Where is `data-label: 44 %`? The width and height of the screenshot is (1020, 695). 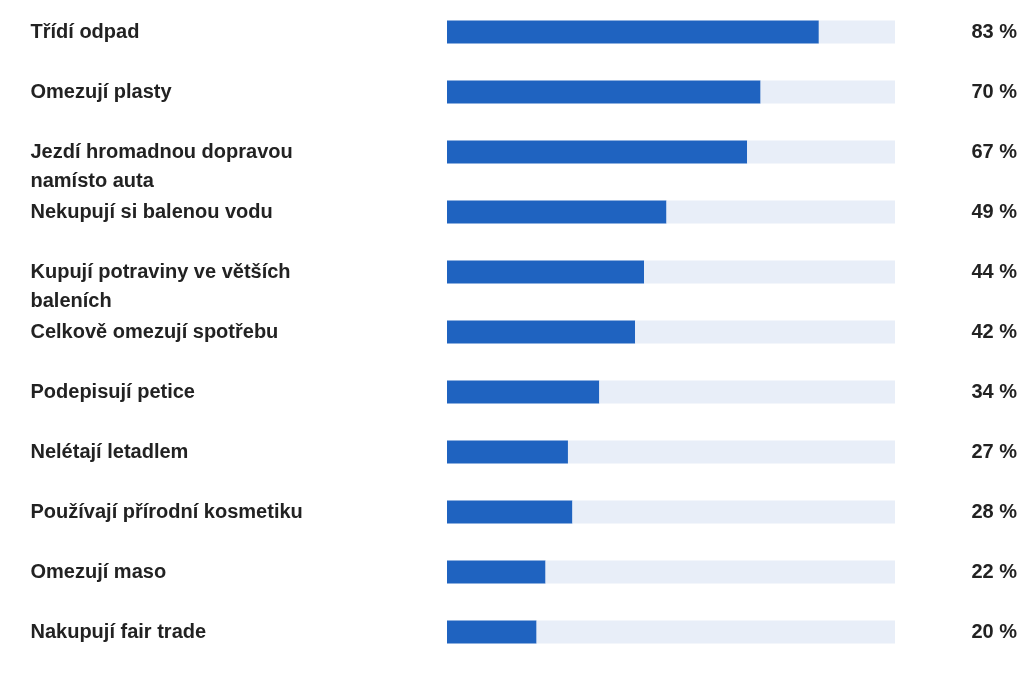 data-label: 44 % is located at coordinates (994, 271).